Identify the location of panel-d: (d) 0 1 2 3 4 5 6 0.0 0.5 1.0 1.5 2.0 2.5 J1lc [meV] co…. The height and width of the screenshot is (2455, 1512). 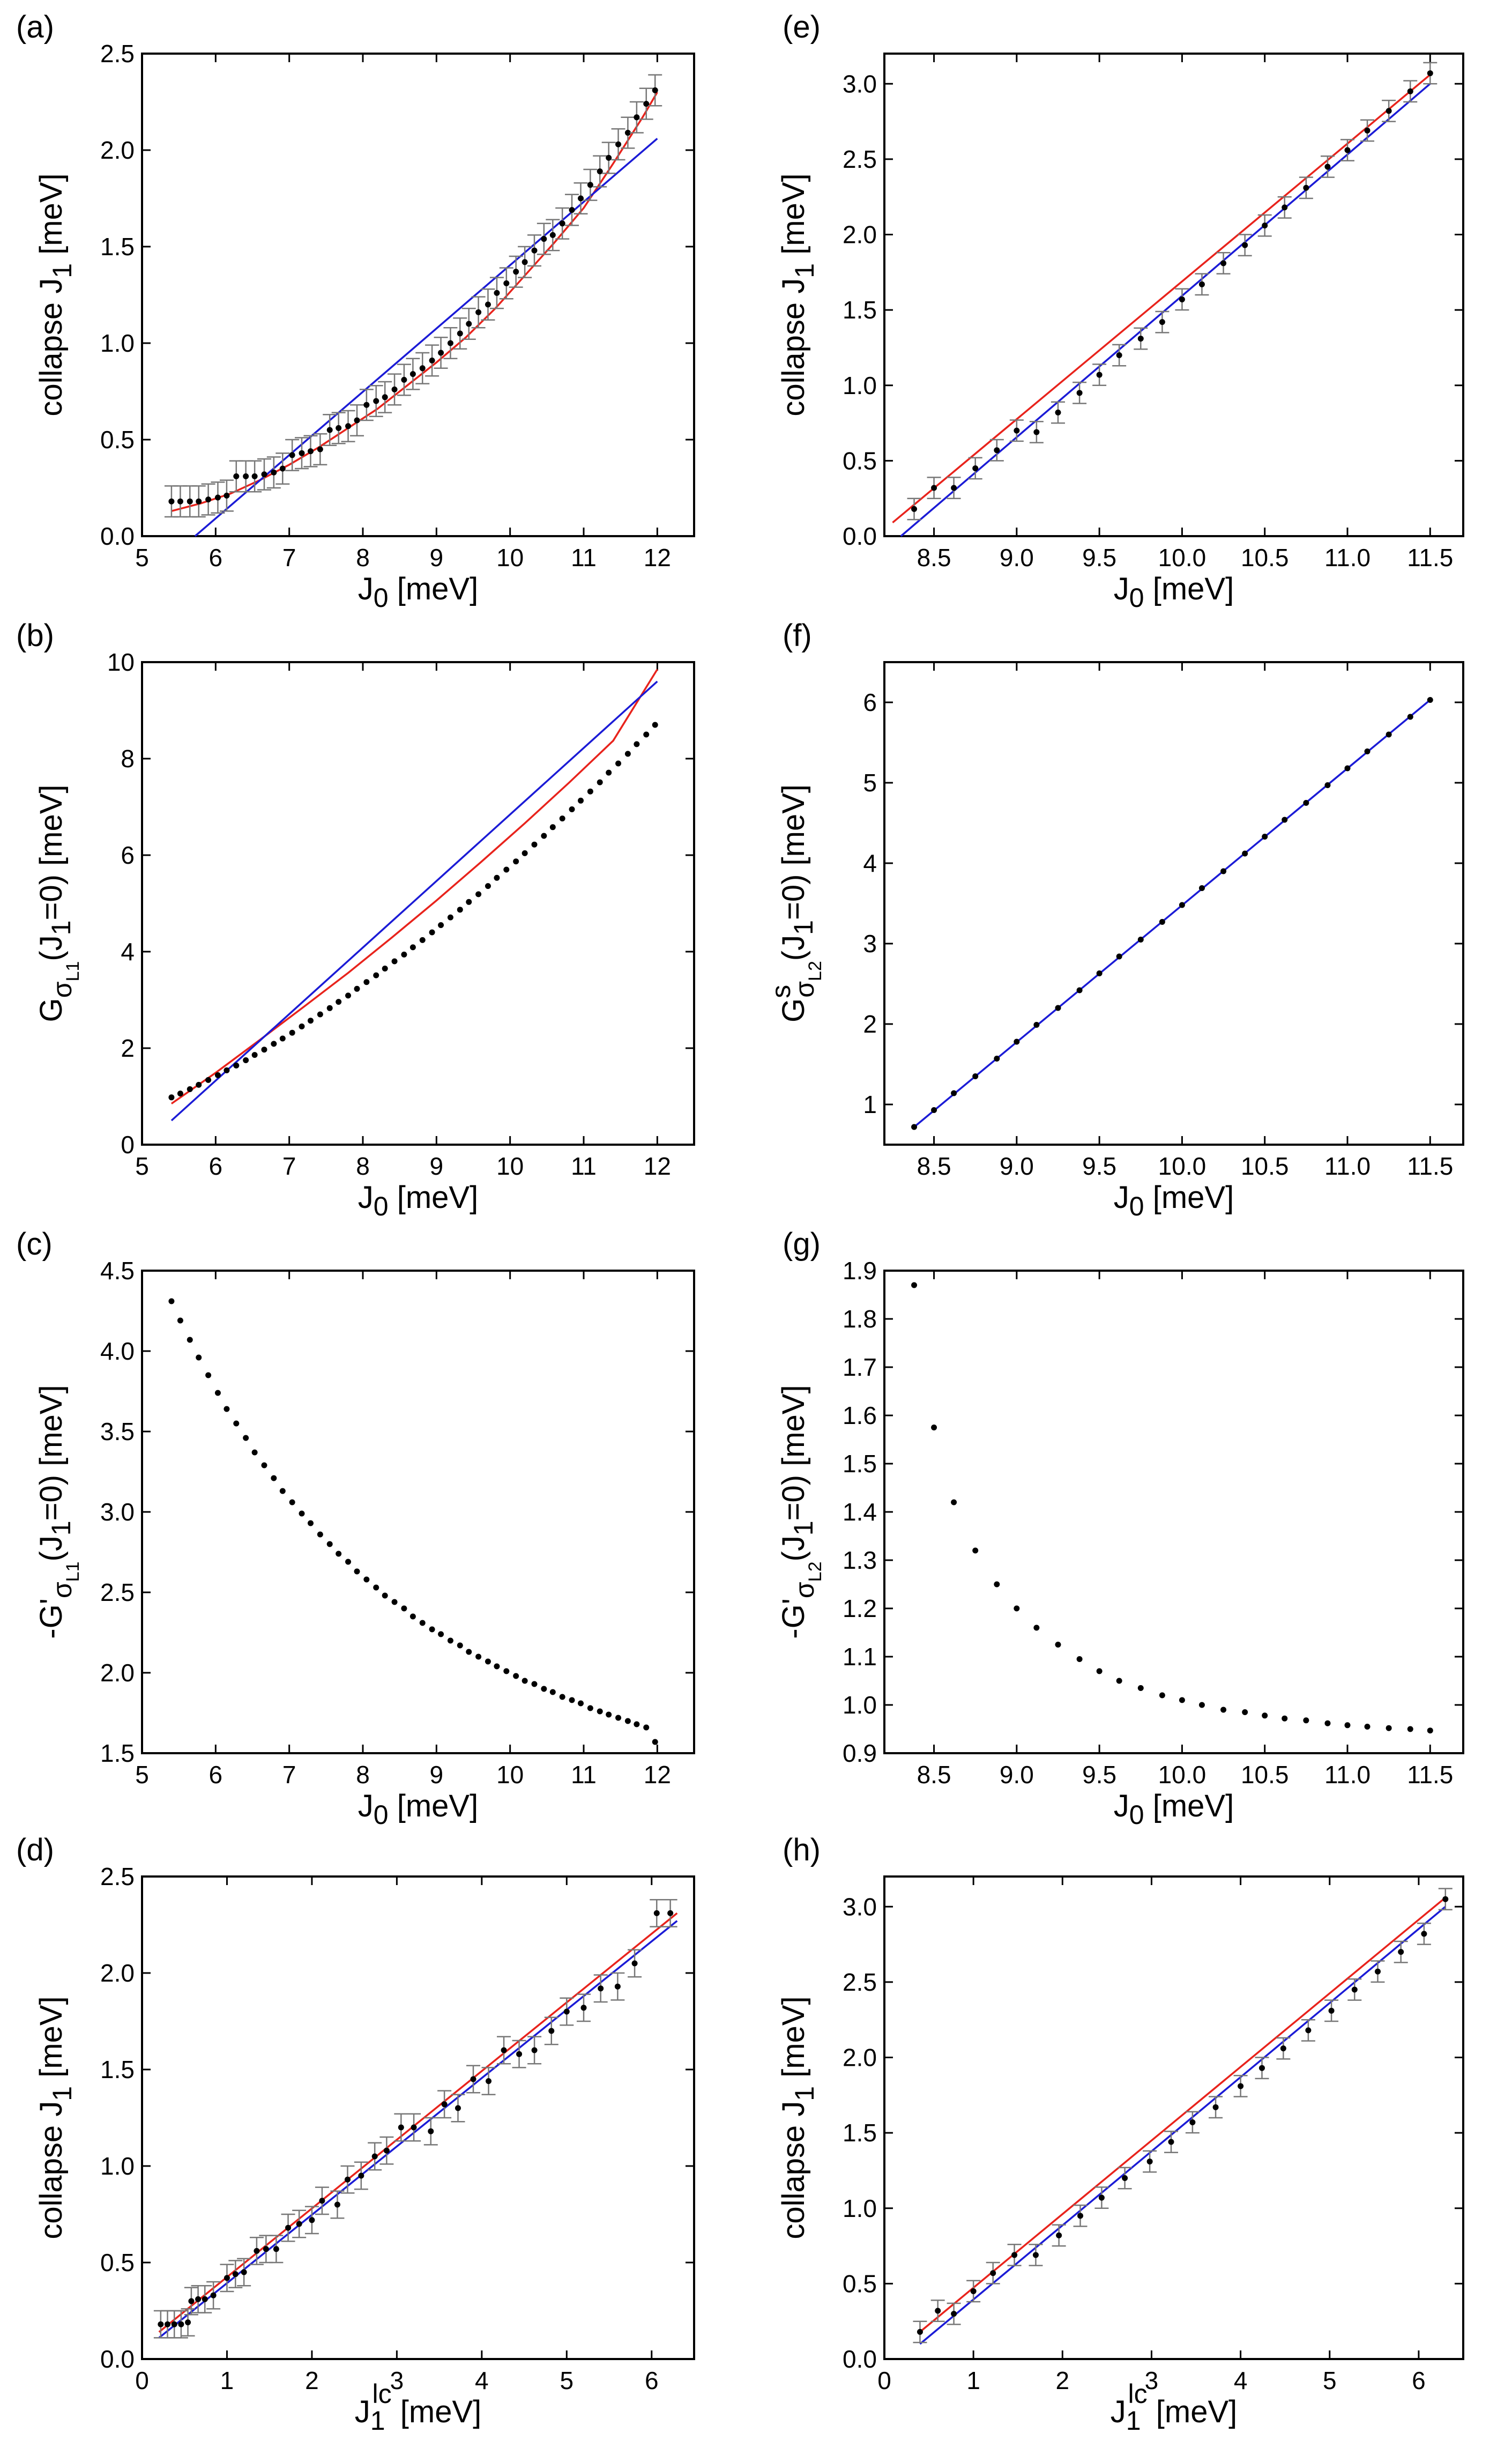
(355, 2134).